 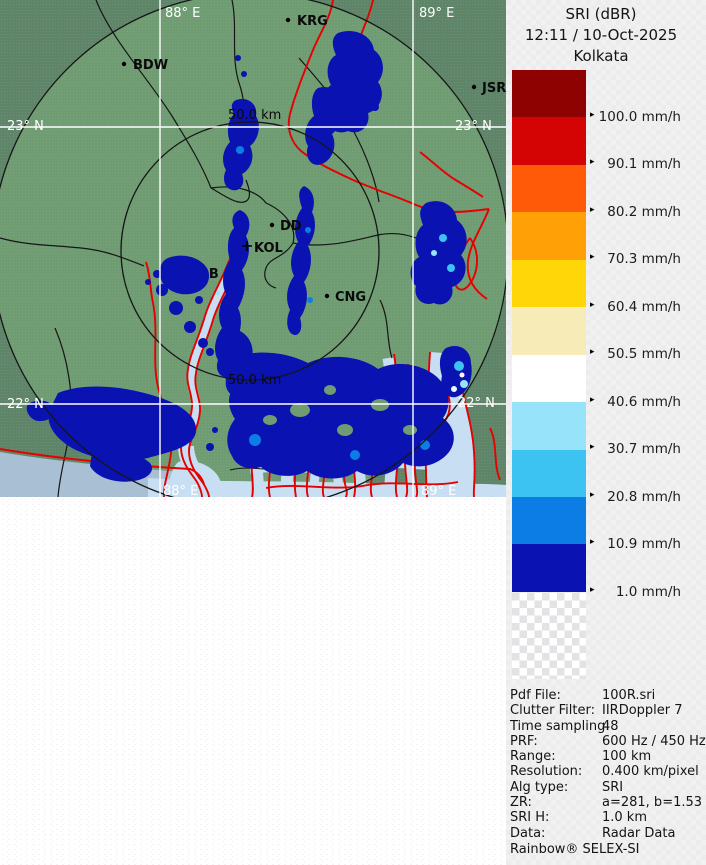 What do you see at coordinates (254, 380) in the screenshot?
I see `ring-label-bottom: 50.0 km` at bounding box center [254, 380].